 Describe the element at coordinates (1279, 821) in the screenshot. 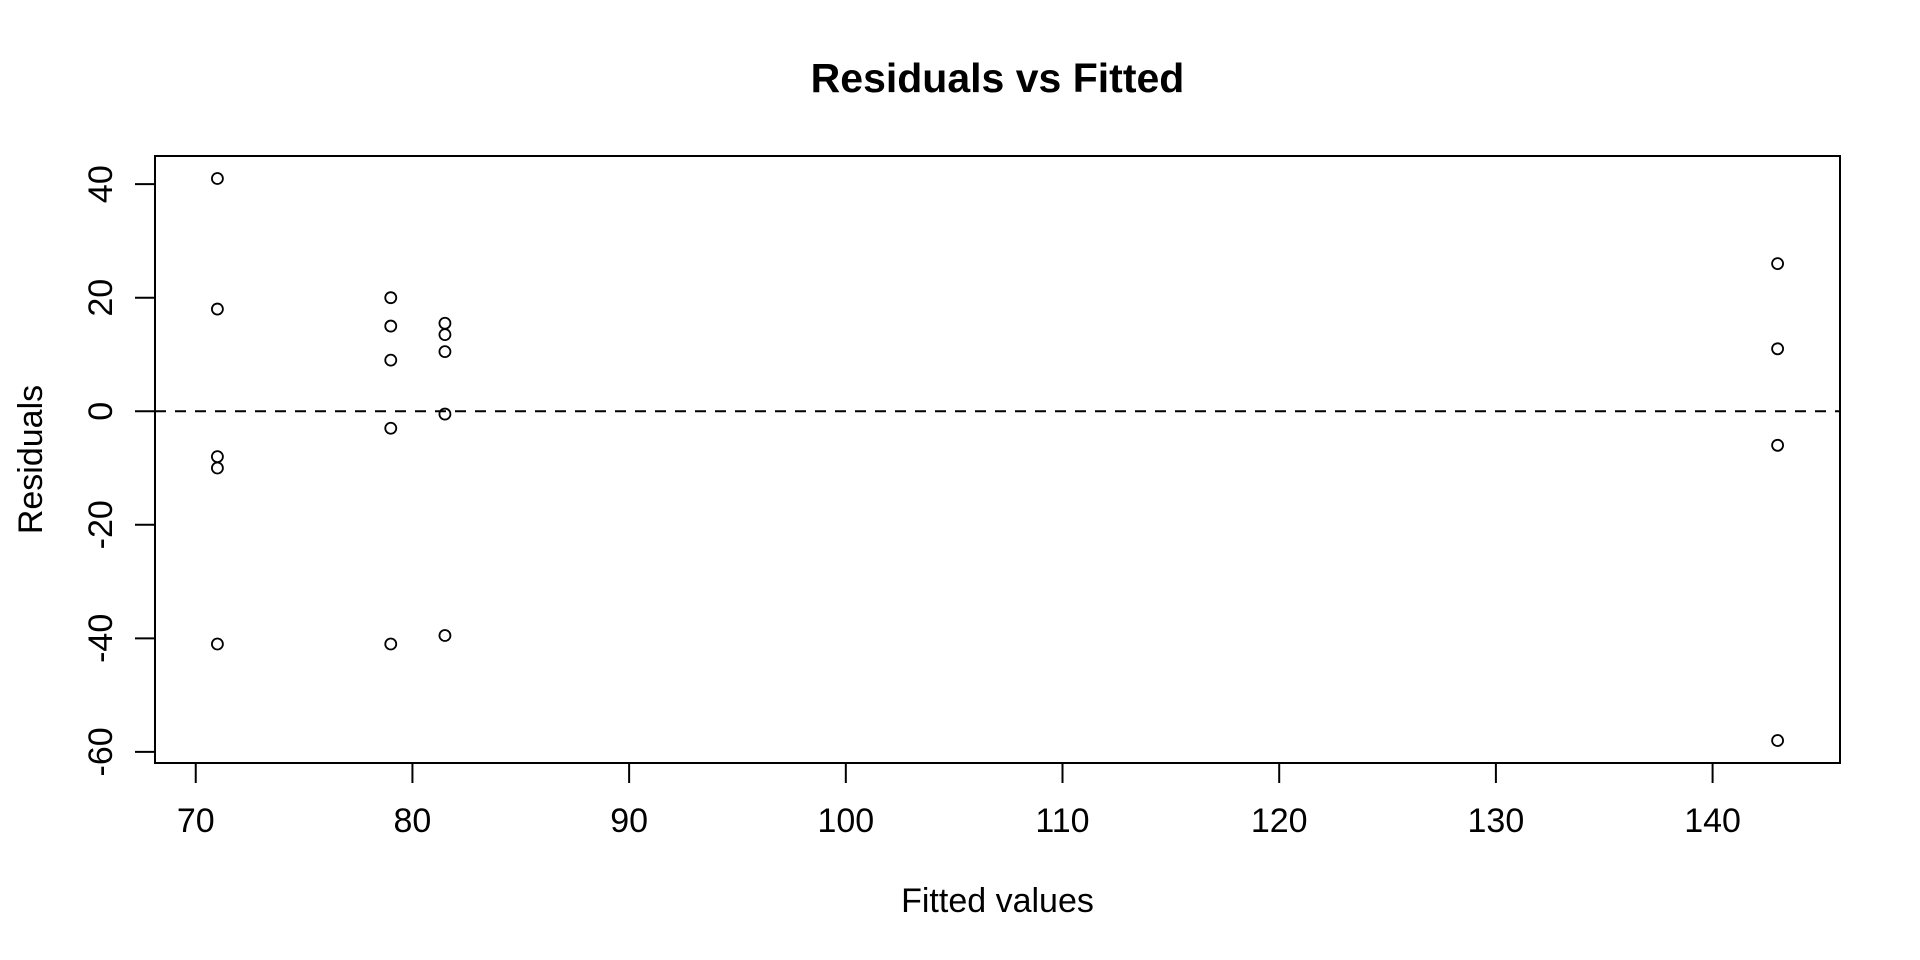

I see `x-axis-tick-label: 120` at that location.